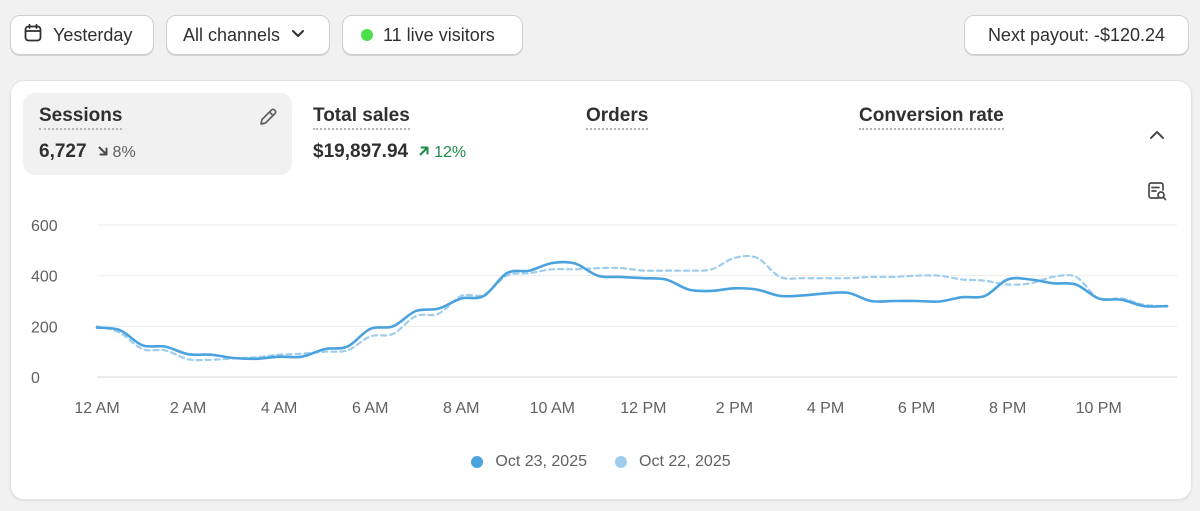 The width and height of the screenshot is (1200, 511). Describe the element at coordinates (361, 117) in the screenshot. I see `metric-label-total-sales: Total sales` at that location.